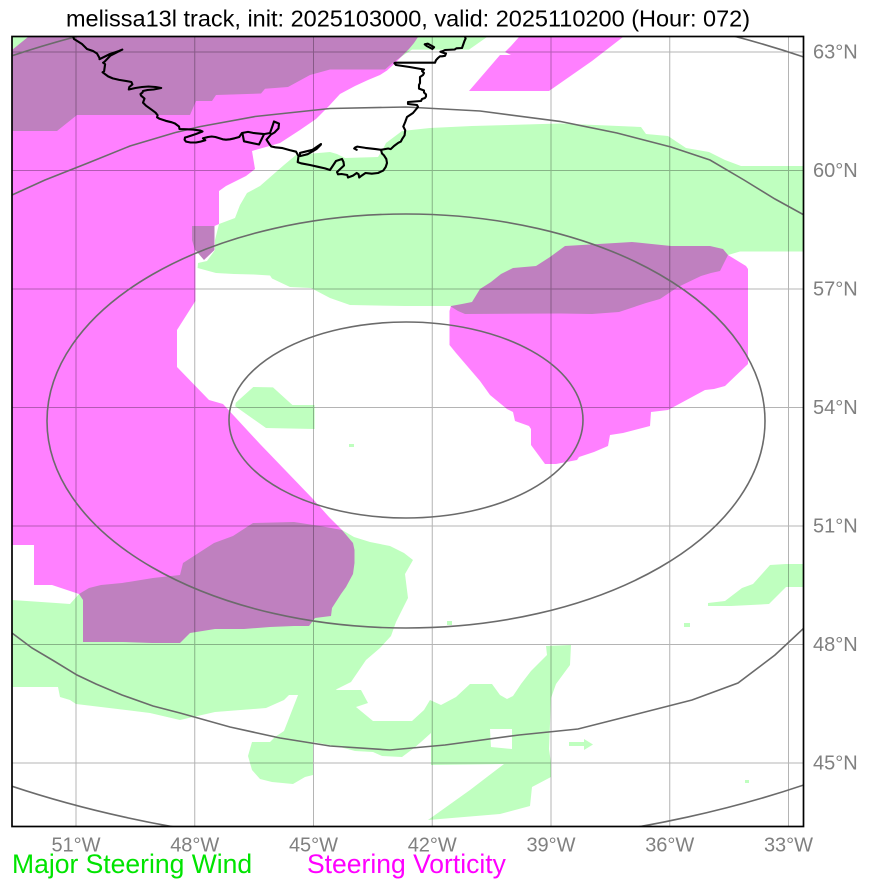 The height and width of the screenshot is (891, 873). What do you see at coordinates (75, 846) in the screenshot?
I see `svg-text: 51°W` at bounding box center [75, 846].